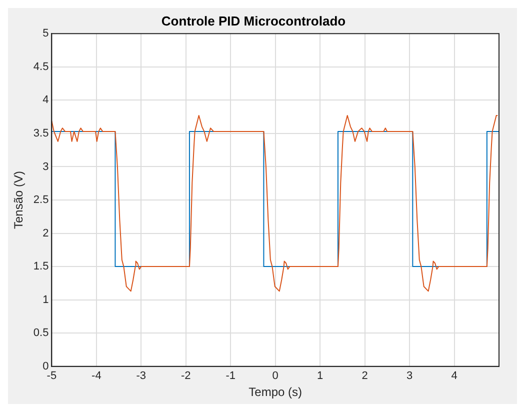 The image size is (525, 412). What do you see at coordinates (41, 133) in the screenshot?
I see `y-tick-label: 3.5` at bounding box center [41, 133].